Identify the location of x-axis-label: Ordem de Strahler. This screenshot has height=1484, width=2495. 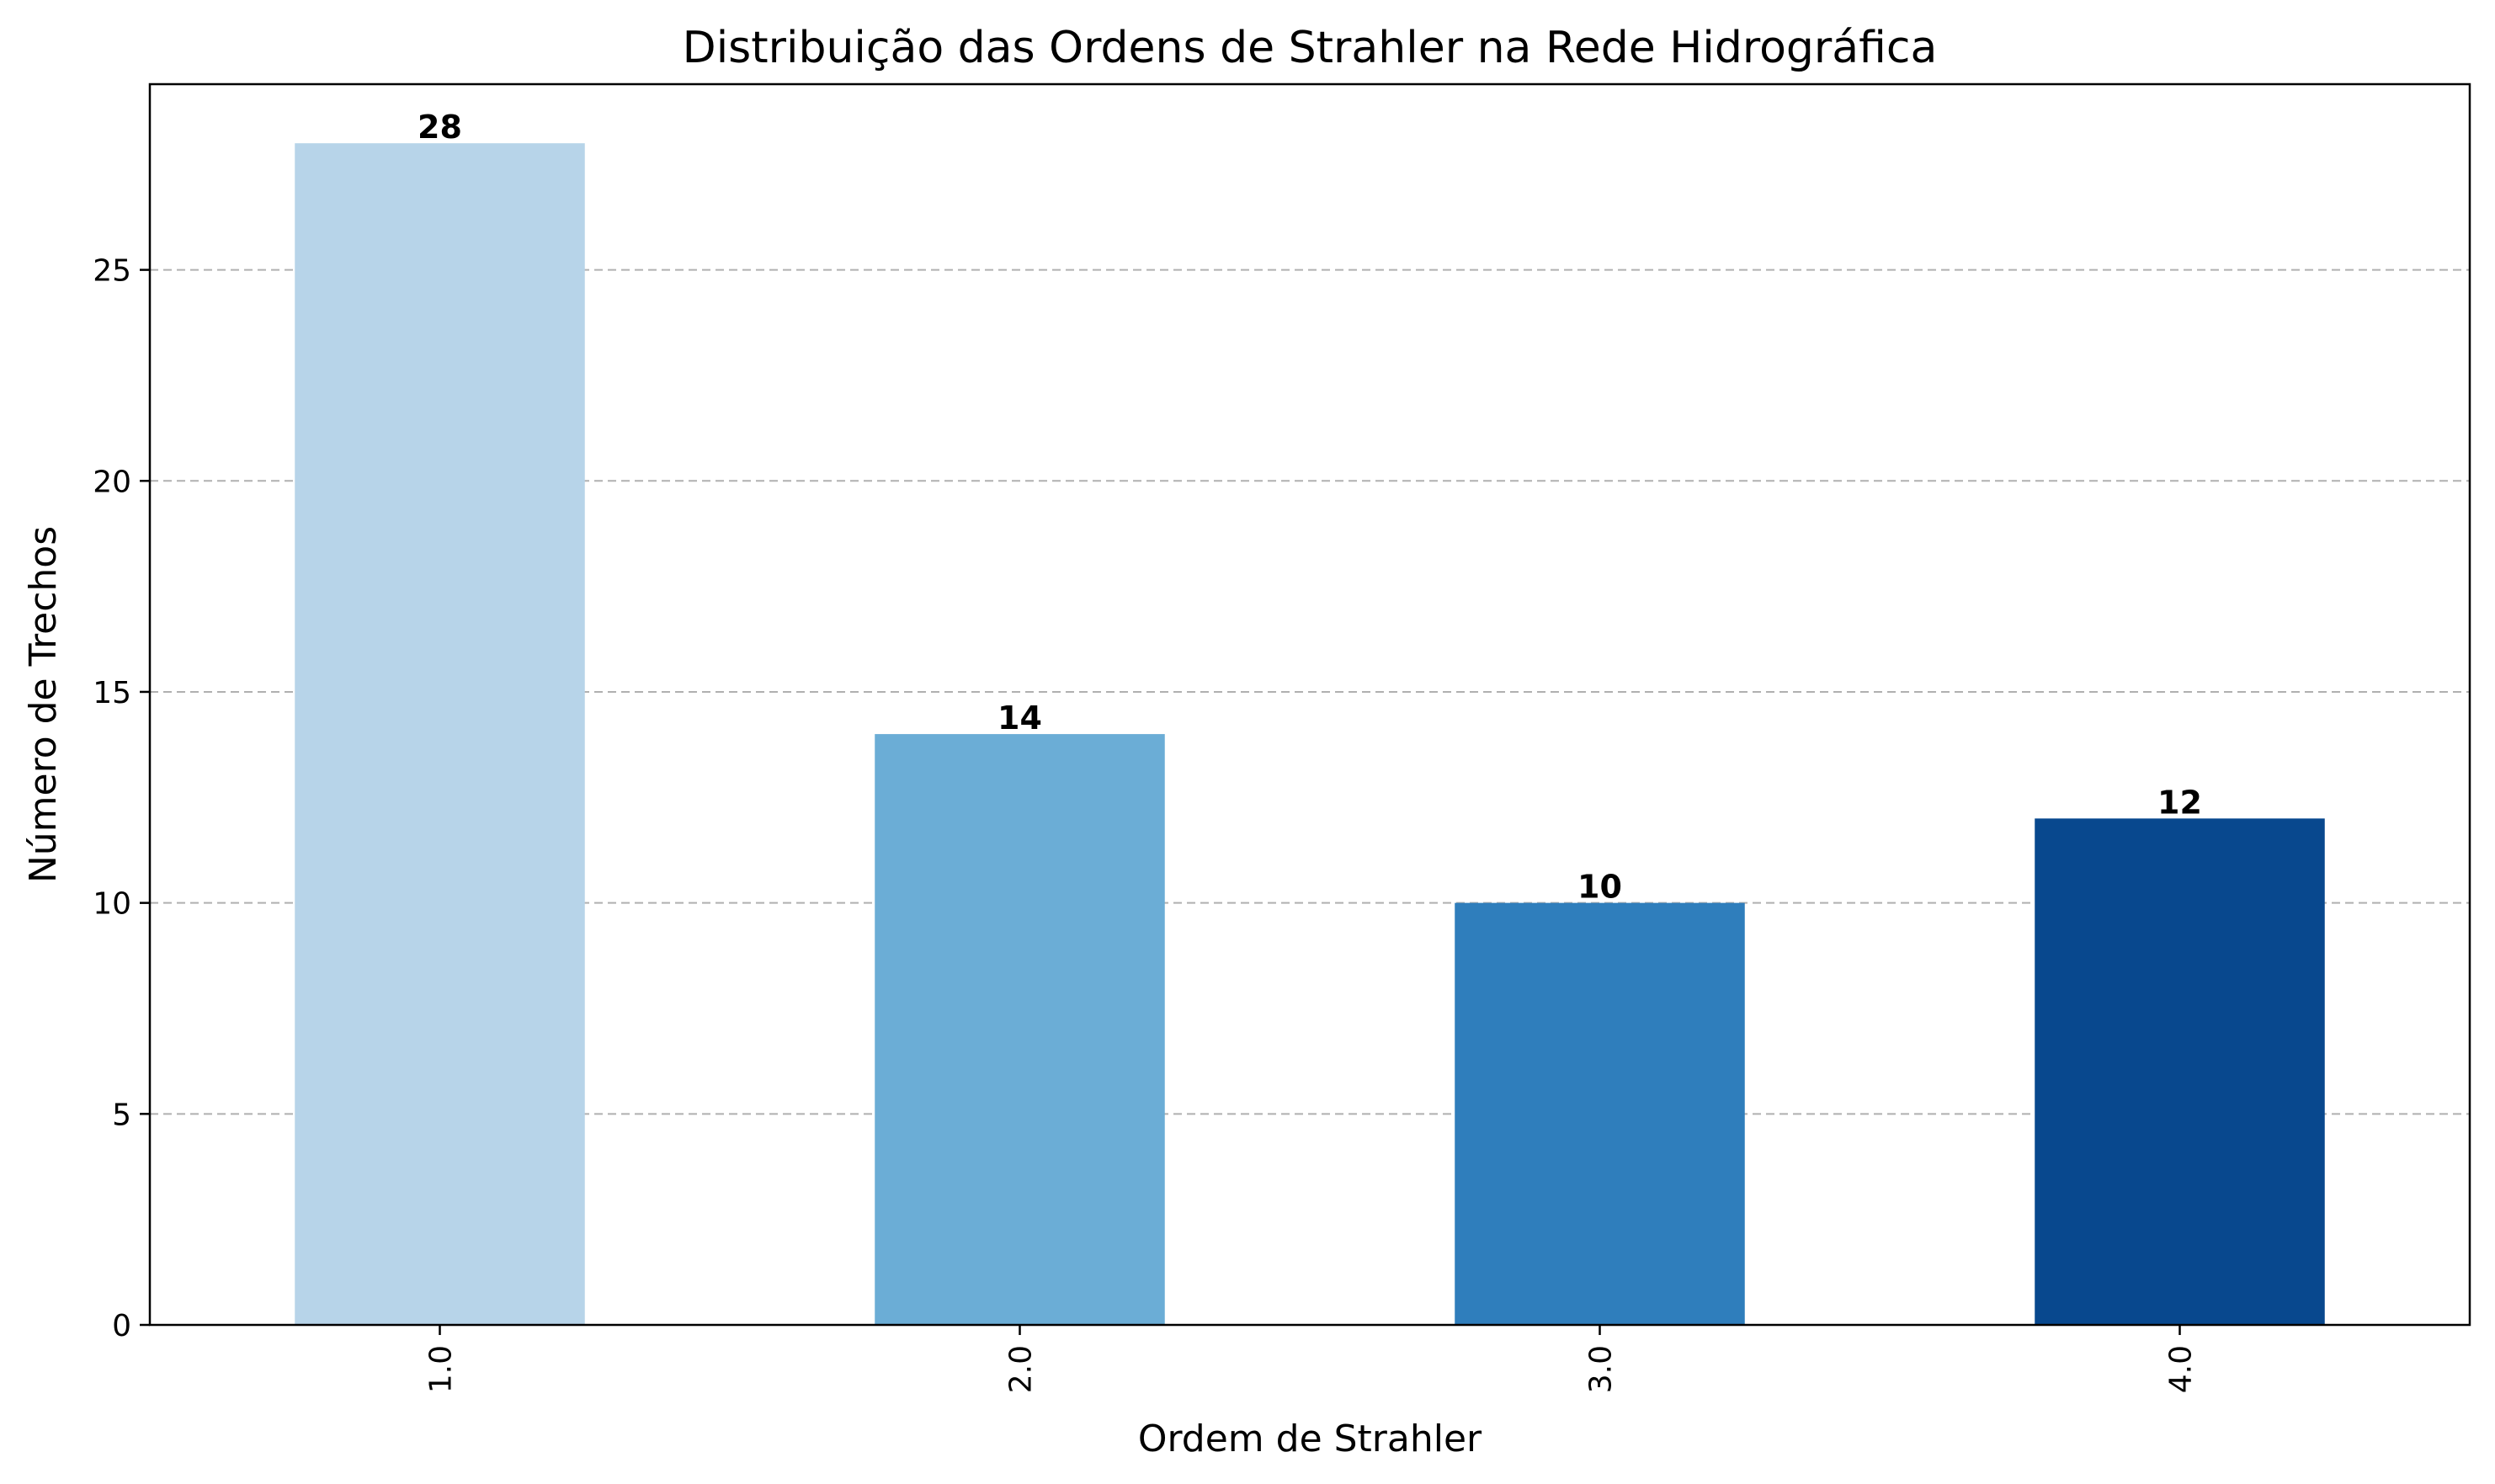
(1310, 1439).